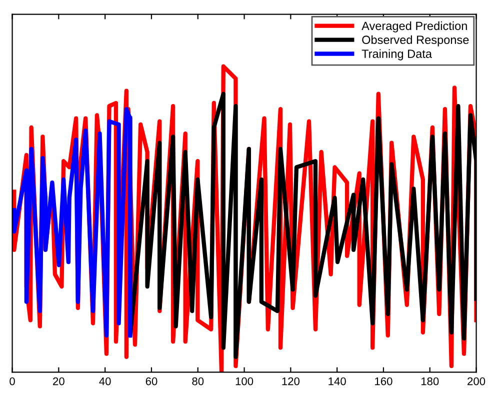 This screenshot has width=491, height=409. I want to click on legend-label: Training Data, so click(397, 54).